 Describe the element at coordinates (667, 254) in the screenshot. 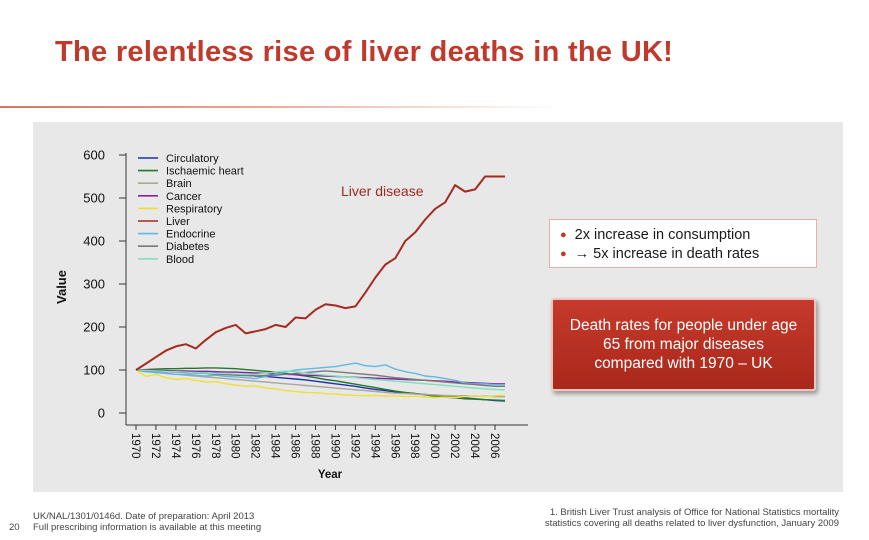

I see `bullet-text: → 5x increase in death rates` at that location.